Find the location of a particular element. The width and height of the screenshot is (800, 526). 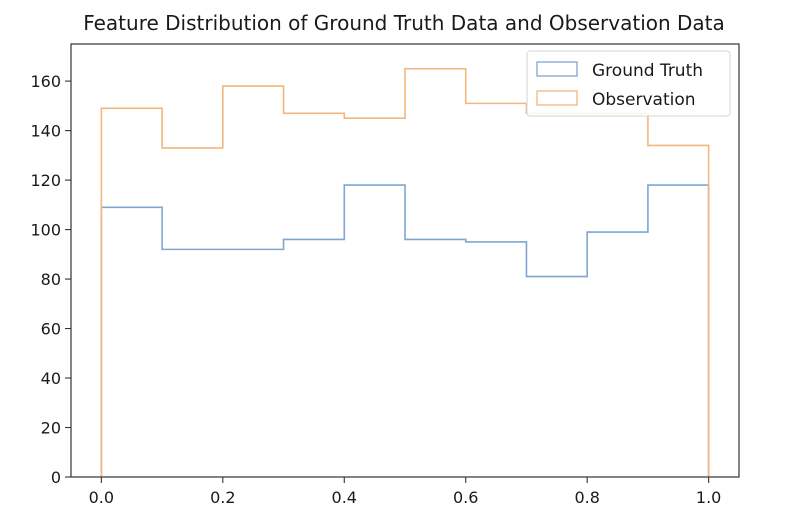

y-tick-label: 80 is located at coordinates (51, 279).